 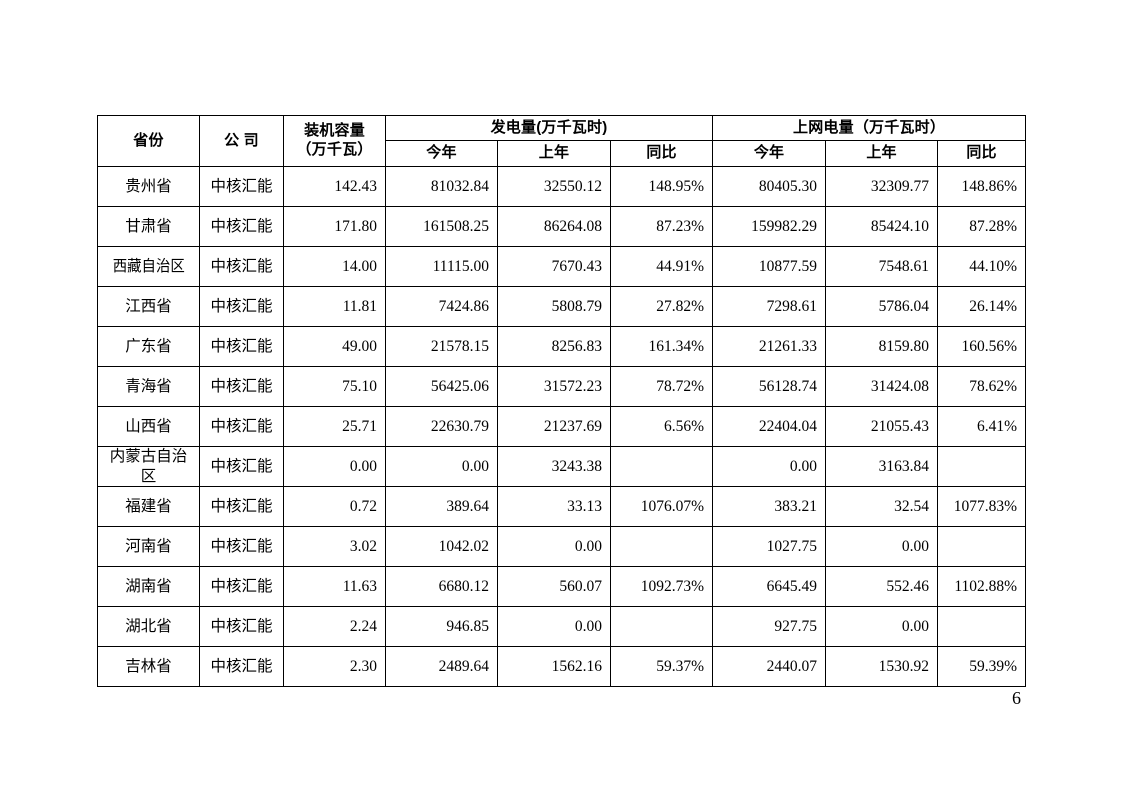 What do you see at coordinates (334, 226) in the screenshot?
I see `cell-capacity: 171.80` at bounding box center [334, 226].